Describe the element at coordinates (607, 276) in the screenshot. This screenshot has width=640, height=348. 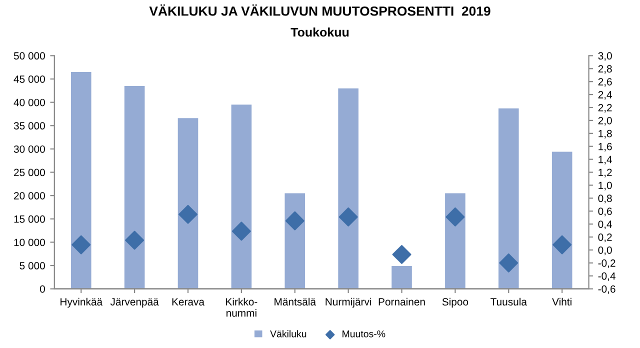
I see `y2-tick-label: -0,4` at that location.